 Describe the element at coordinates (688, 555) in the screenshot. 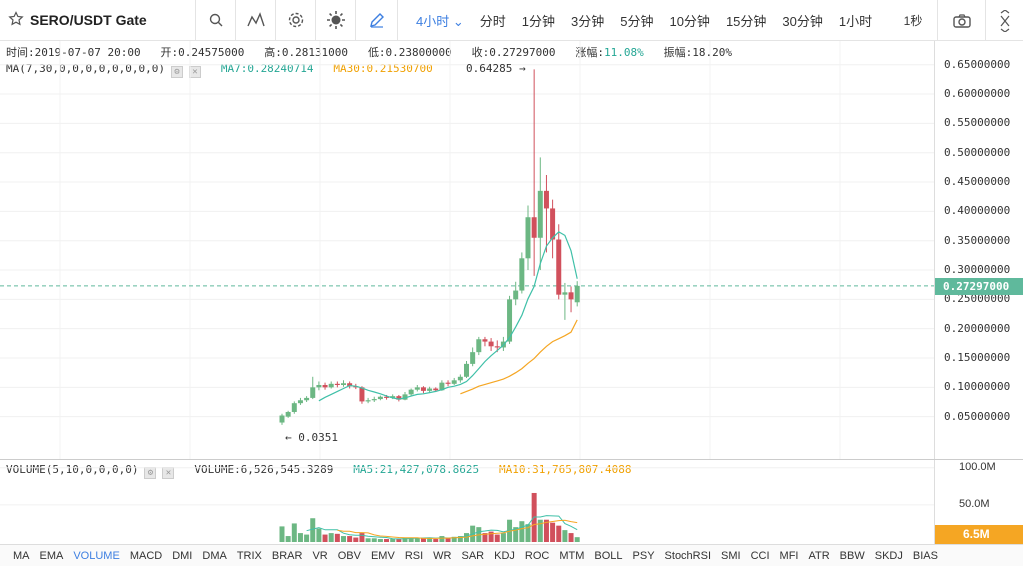

I see `indicator-stochrsi: StochRSI` at that location.